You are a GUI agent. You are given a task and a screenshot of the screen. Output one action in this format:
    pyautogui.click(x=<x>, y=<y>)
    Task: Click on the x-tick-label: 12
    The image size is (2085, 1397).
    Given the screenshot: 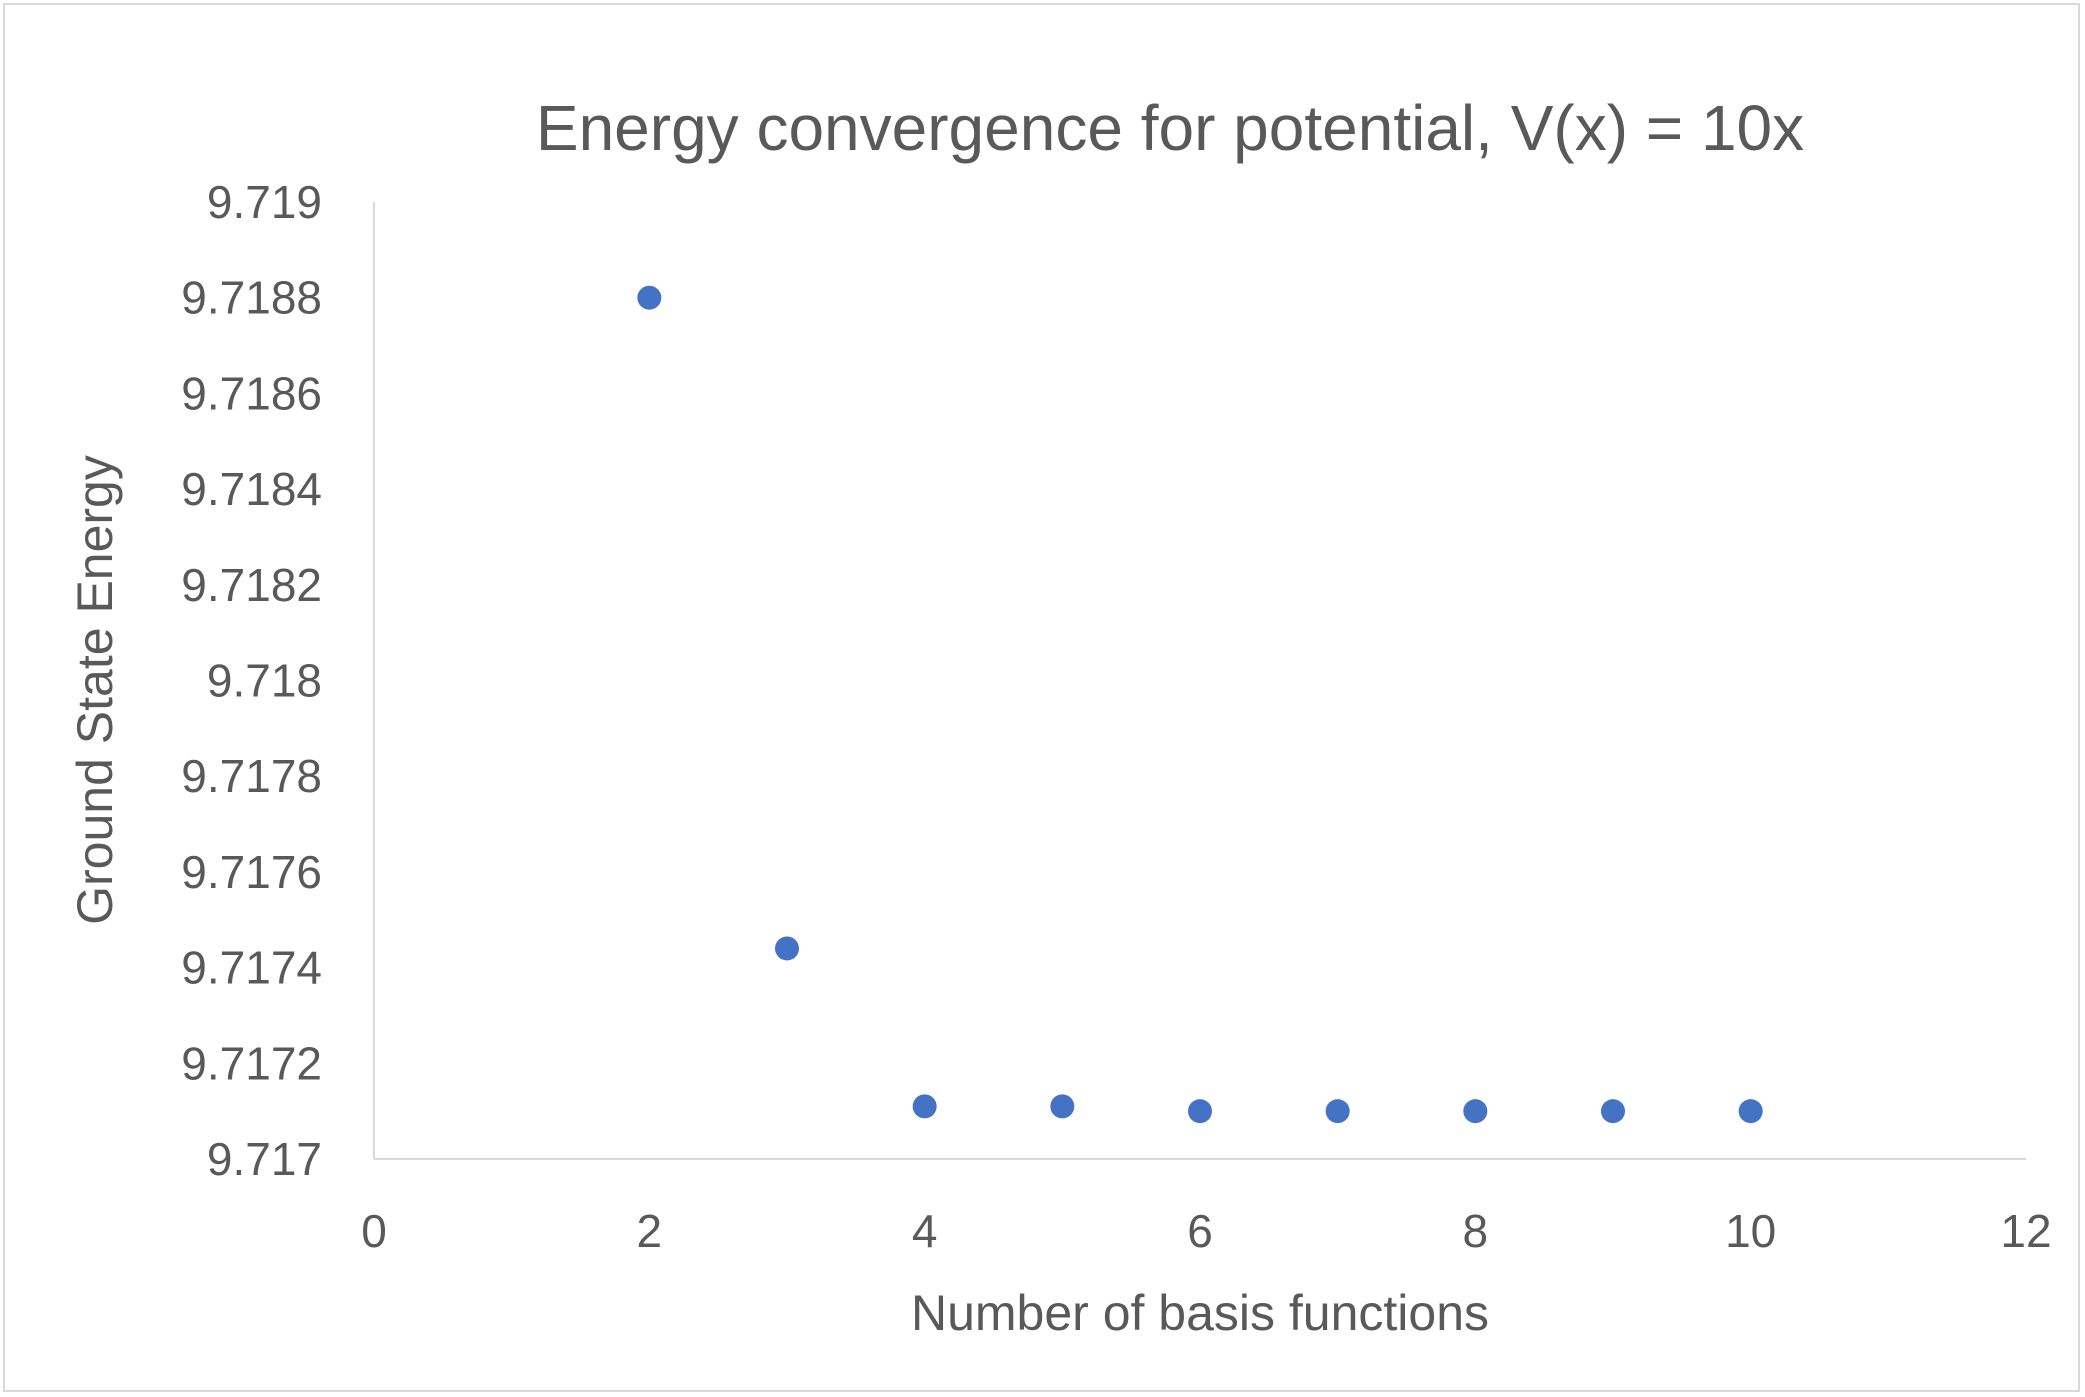 What is the action you would take?
    pyautogui.click(x=2025, y=1231)
    